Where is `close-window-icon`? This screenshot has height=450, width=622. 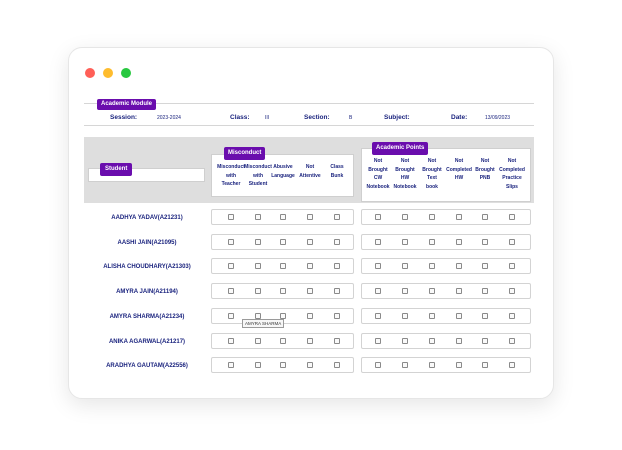 close-window-icon is located at coordinates (90, 73).